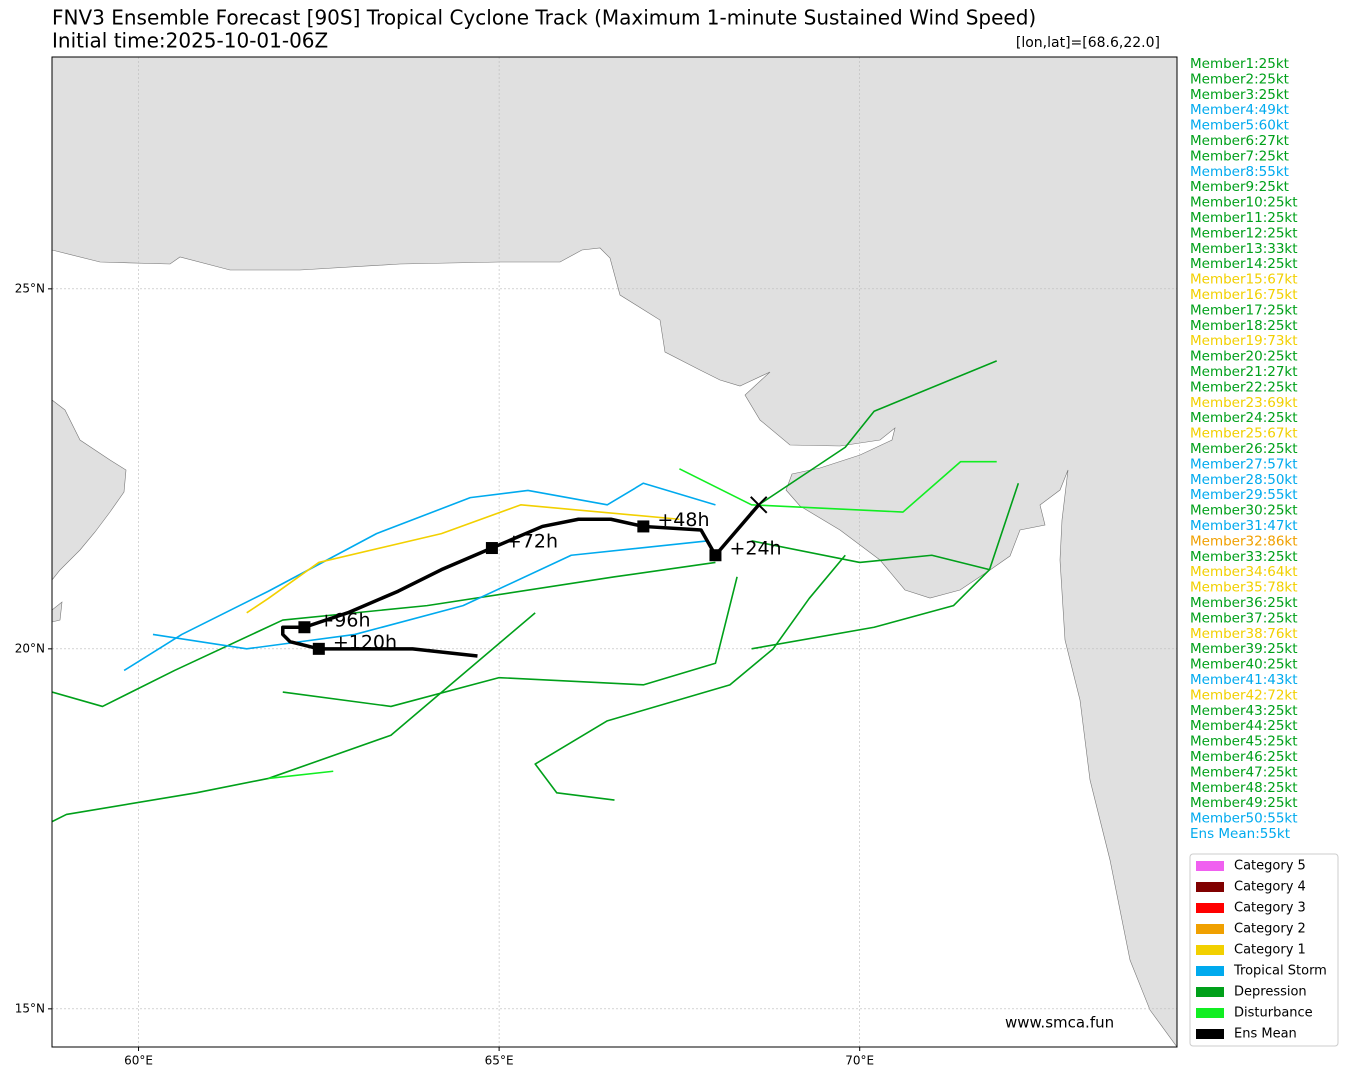 The height and width of the screenshot is (1078, 1349). Describe the element at coordinates (1244, 634) in the screenshot. I see `member-label: Member38:76kt` at that location.